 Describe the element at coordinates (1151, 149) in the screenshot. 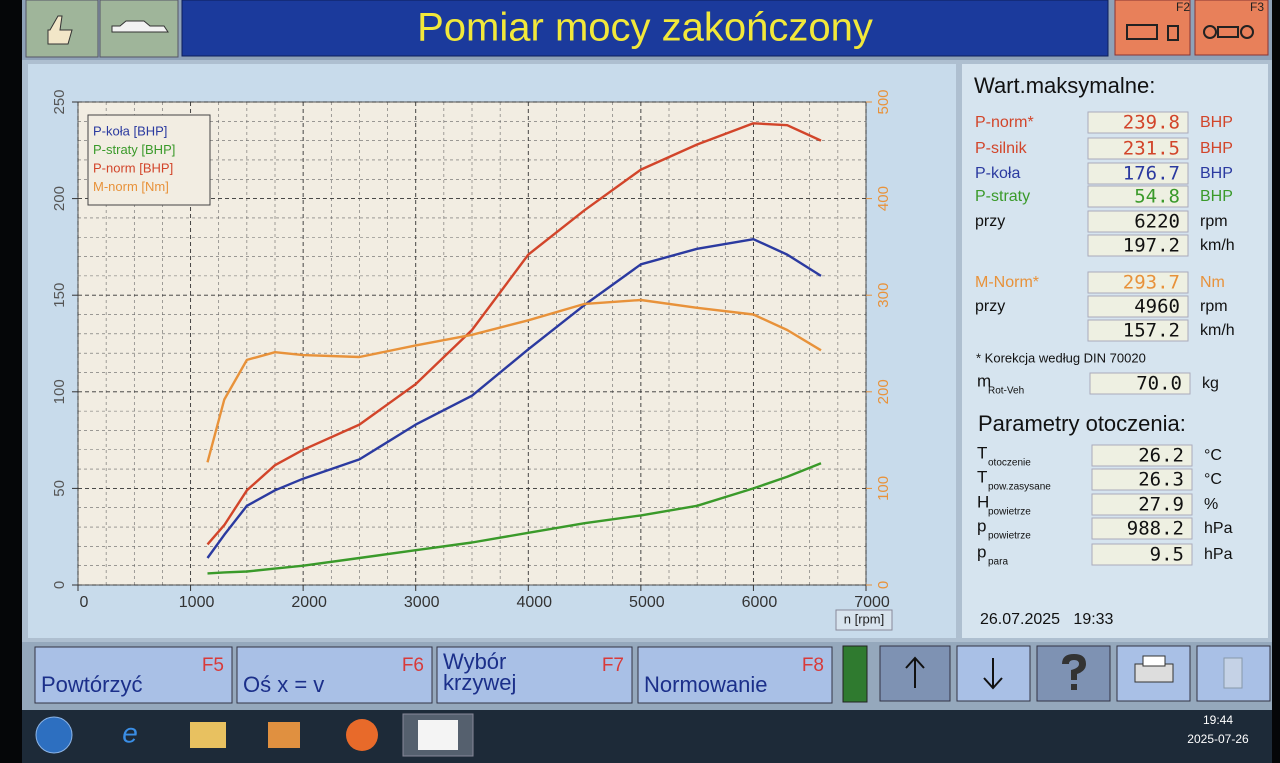

I see `row-value: 231.5` at that location.